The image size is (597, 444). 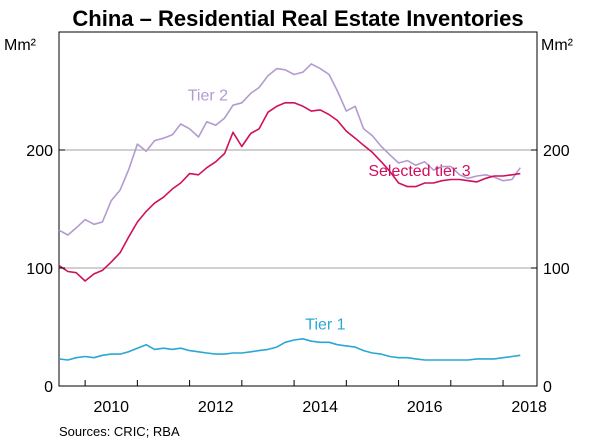 What do you see at coordinates (39, 151) in the screenshot?
I see `y-tick-label-left: 200` at bounding box center [39, 151].